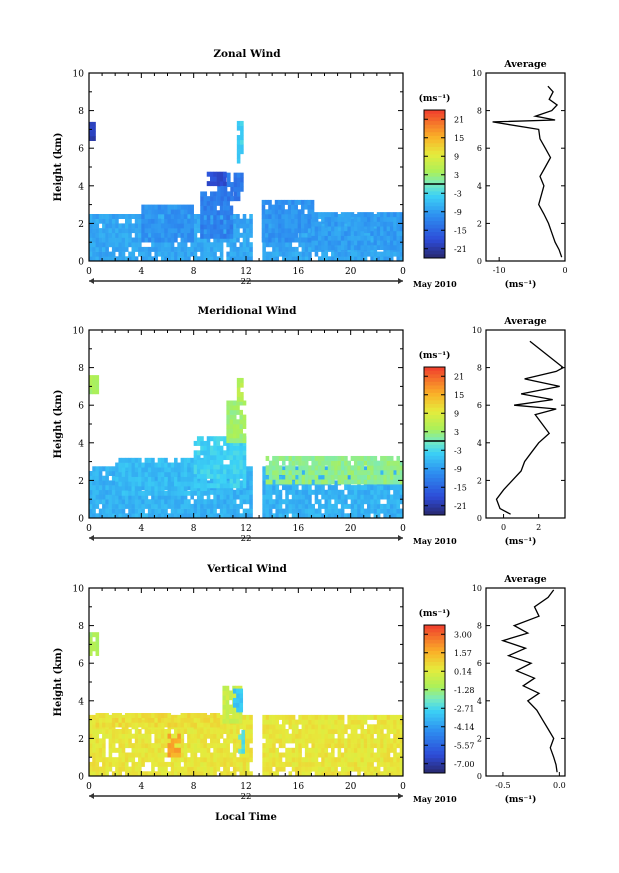 This screenshot has height=873, width=619. I want to click on x-tick-label: 12, so click(245, 529).